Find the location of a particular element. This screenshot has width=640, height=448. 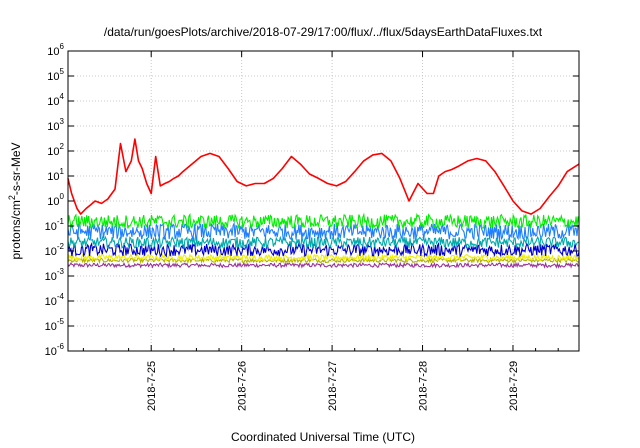

y-tick-exponent: 3 is located at coordinates (62, 121).